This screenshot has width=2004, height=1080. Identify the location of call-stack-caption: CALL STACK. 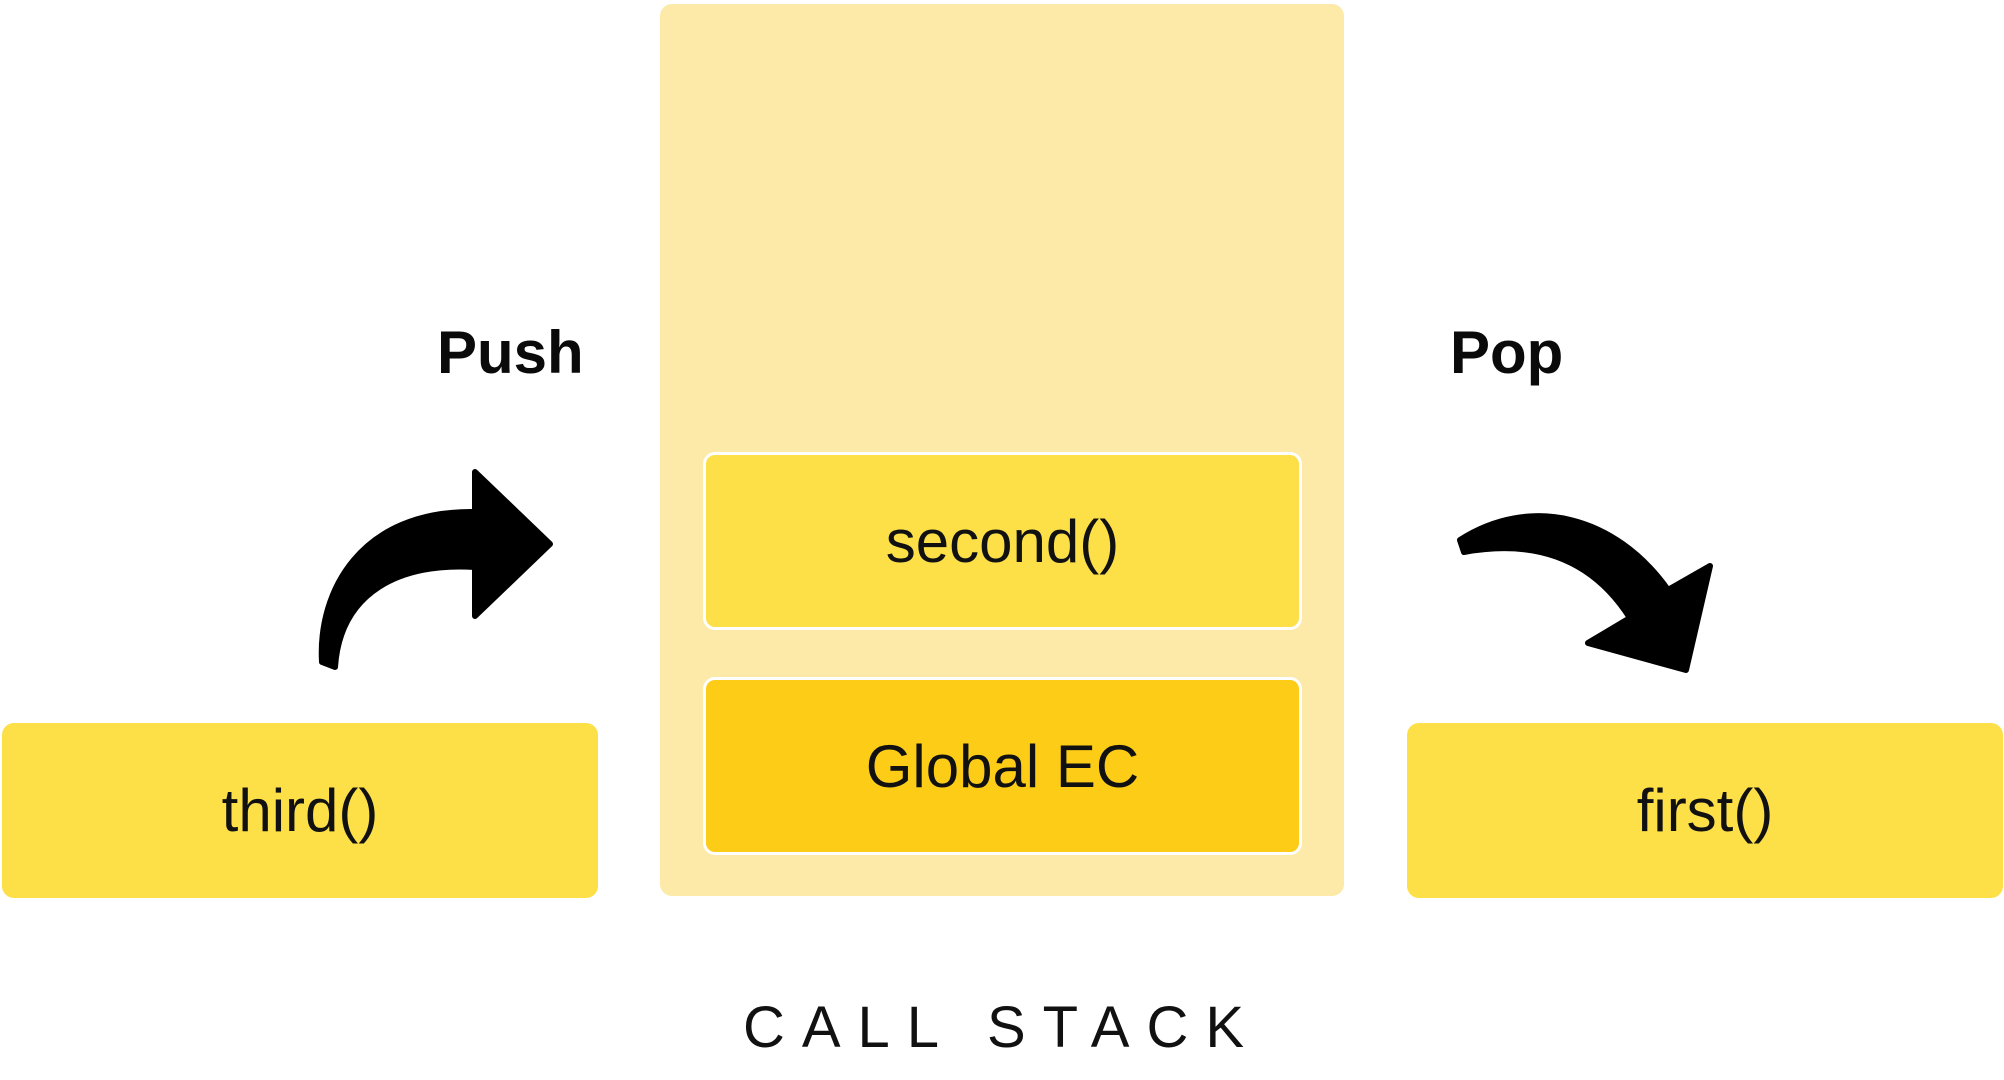
(1002, 1027).